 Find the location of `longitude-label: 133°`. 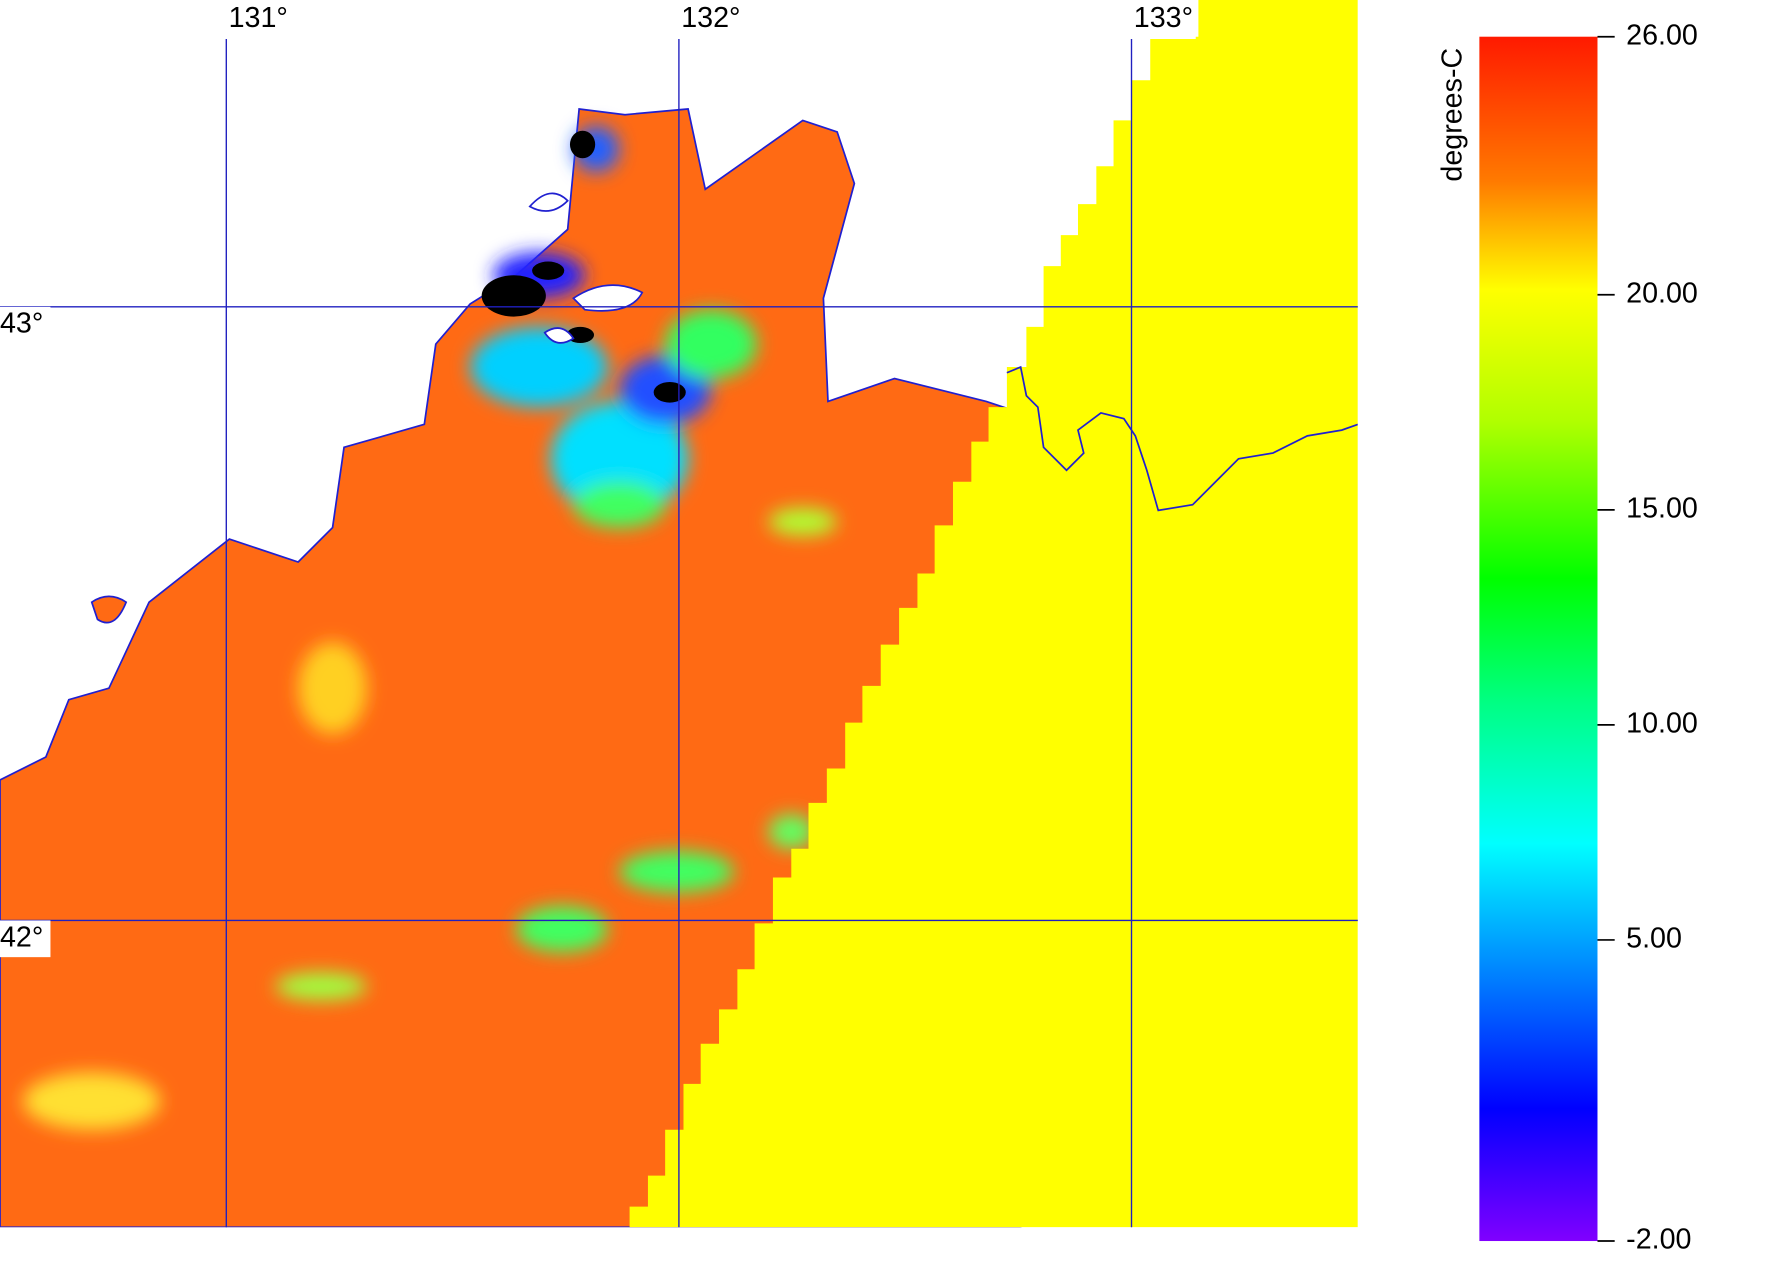

longitude-label: 133° is located at coordinates (1163, 18).